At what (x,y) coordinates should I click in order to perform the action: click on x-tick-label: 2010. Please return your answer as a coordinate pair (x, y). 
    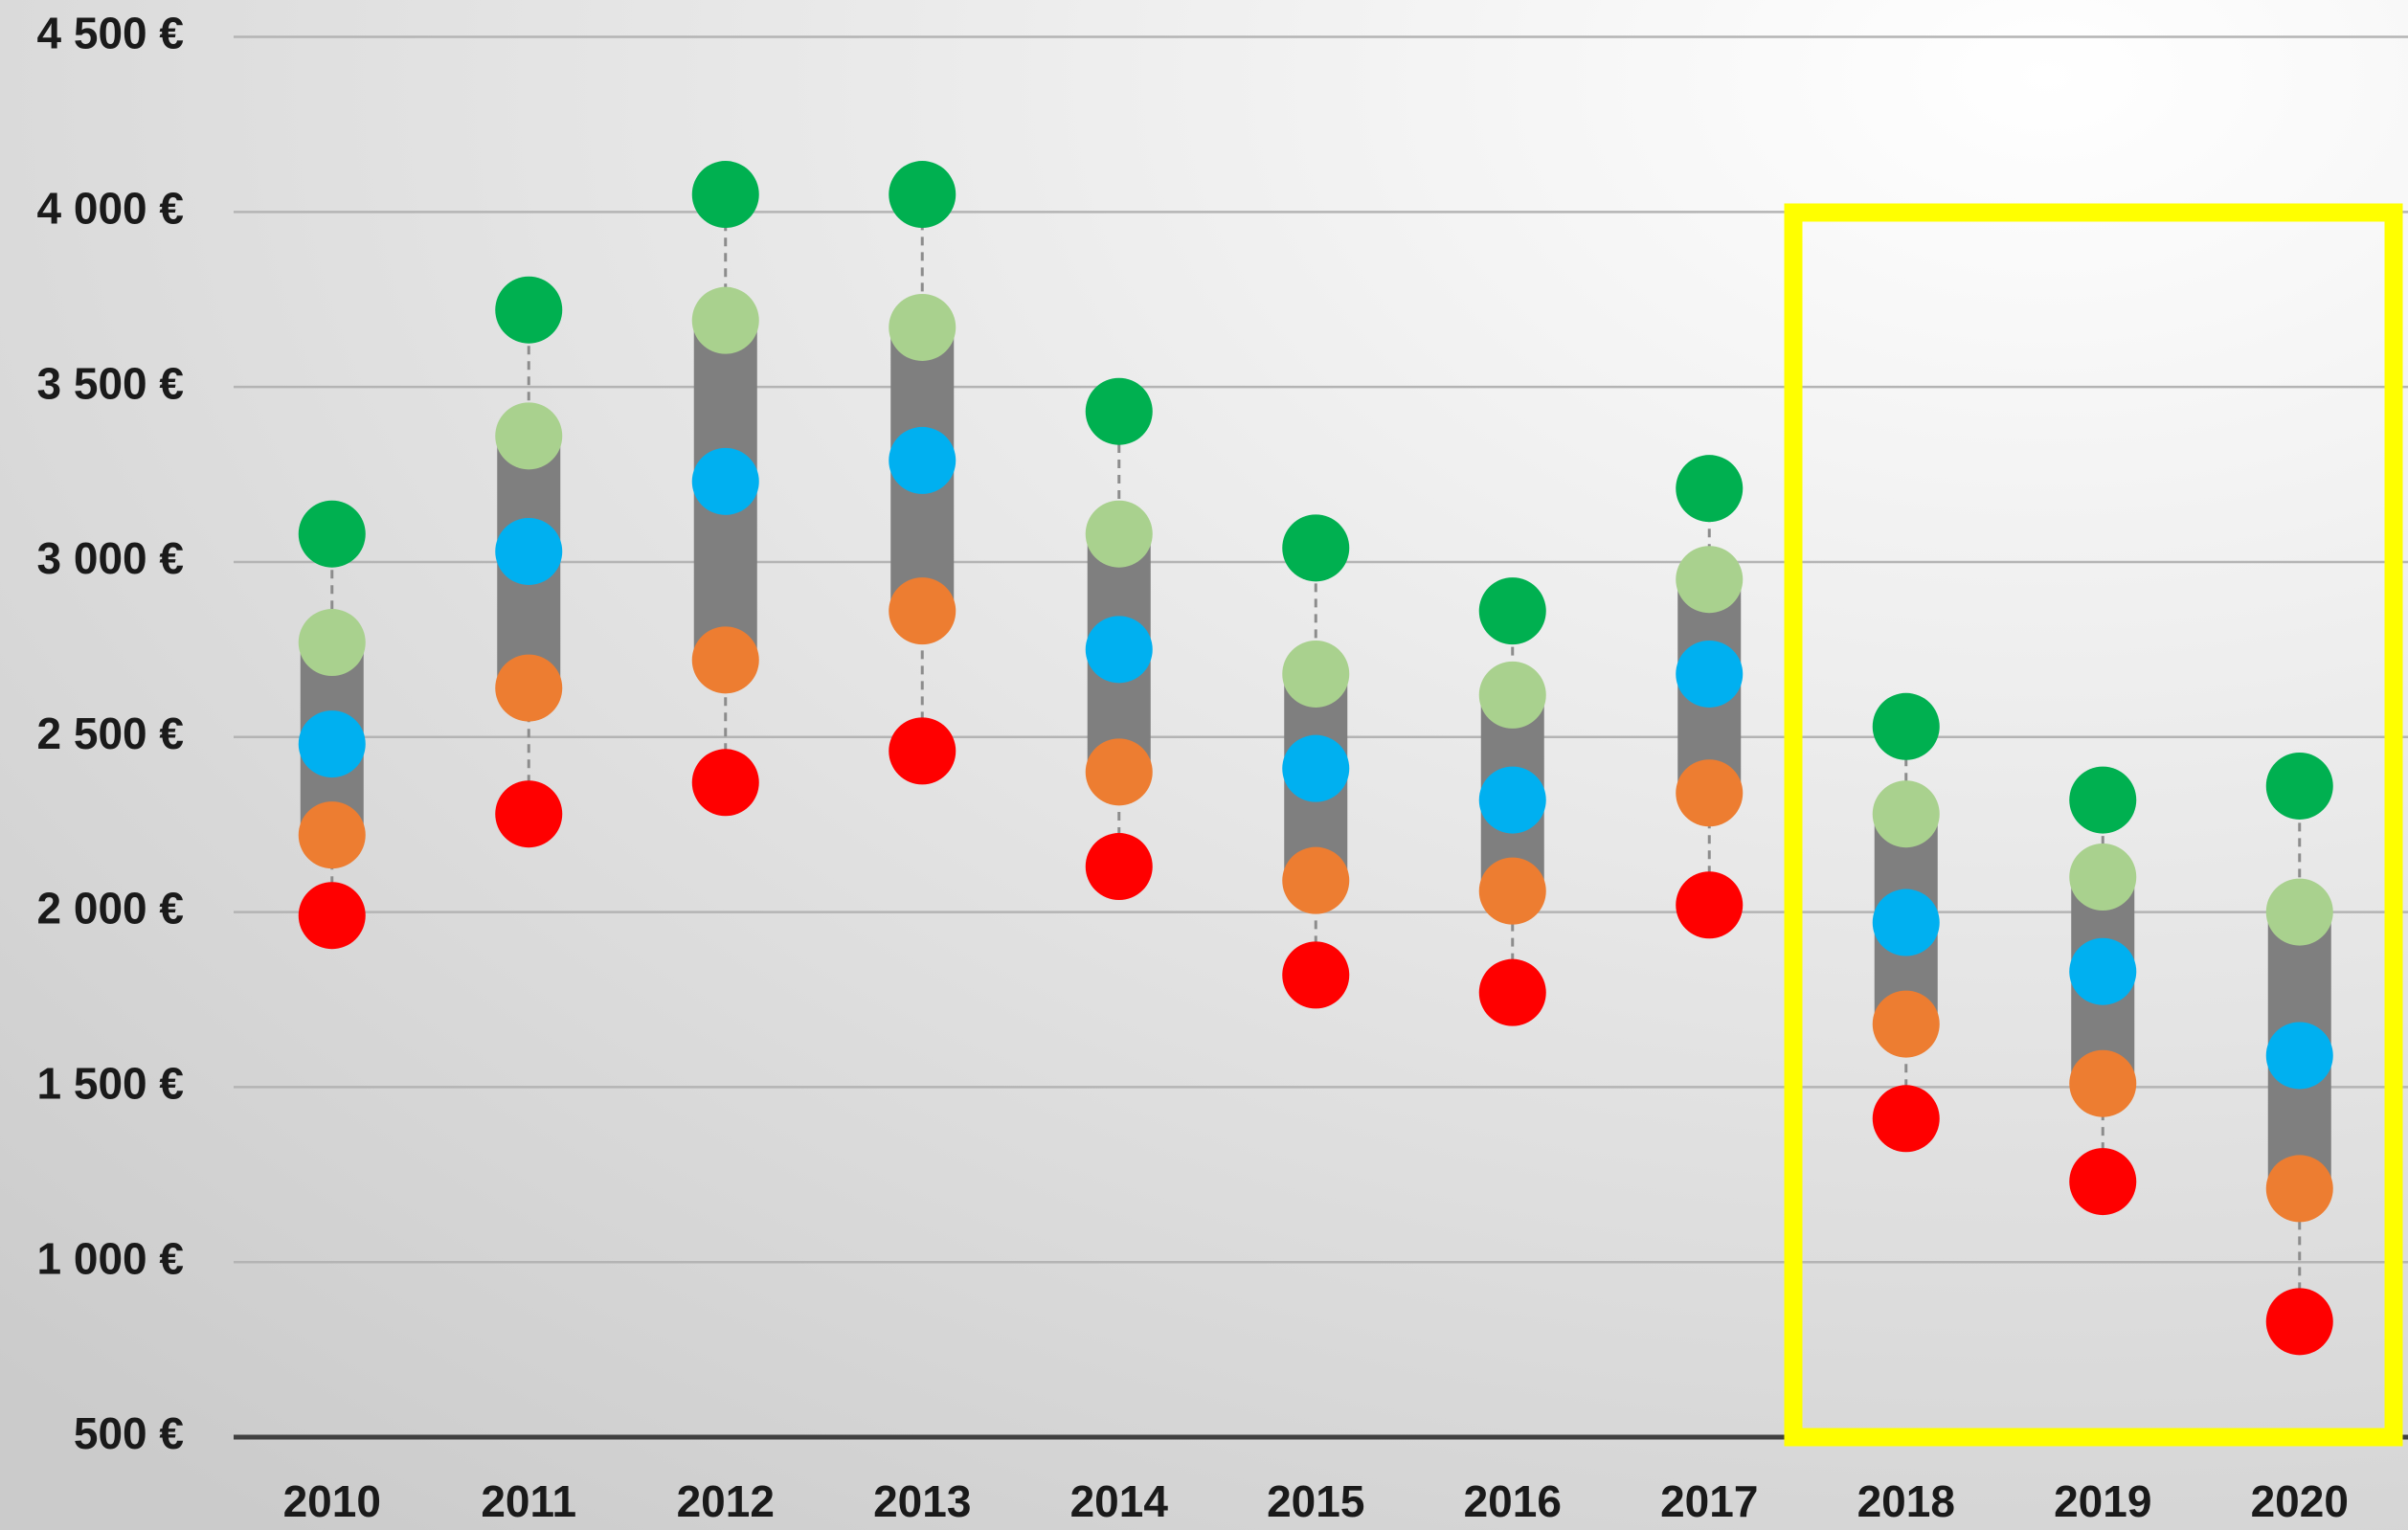
    Looking at the image, I should click on (332, 1501).